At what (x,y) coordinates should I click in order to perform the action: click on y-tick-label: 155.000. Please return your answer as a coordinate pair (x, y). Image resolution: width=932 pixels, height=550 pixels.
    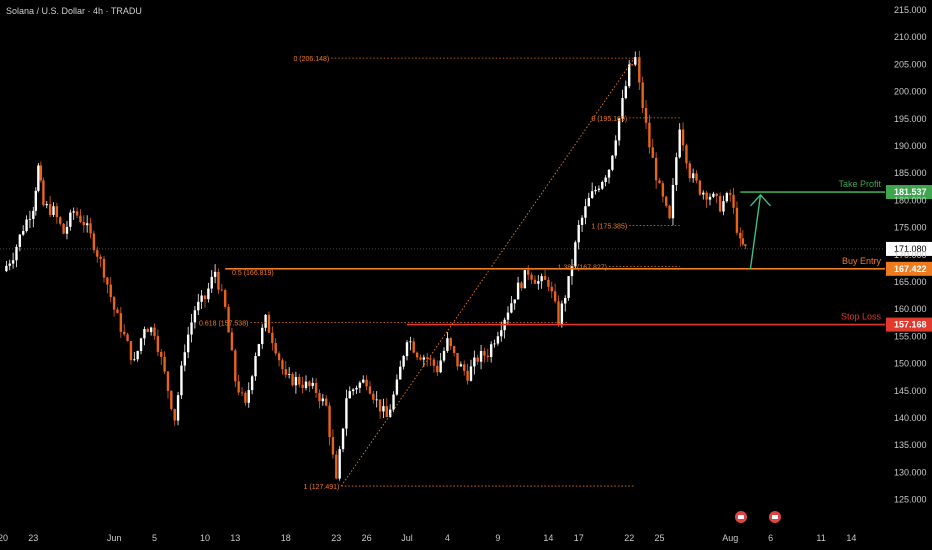
    Looking at the image, I should click on (910, 336).